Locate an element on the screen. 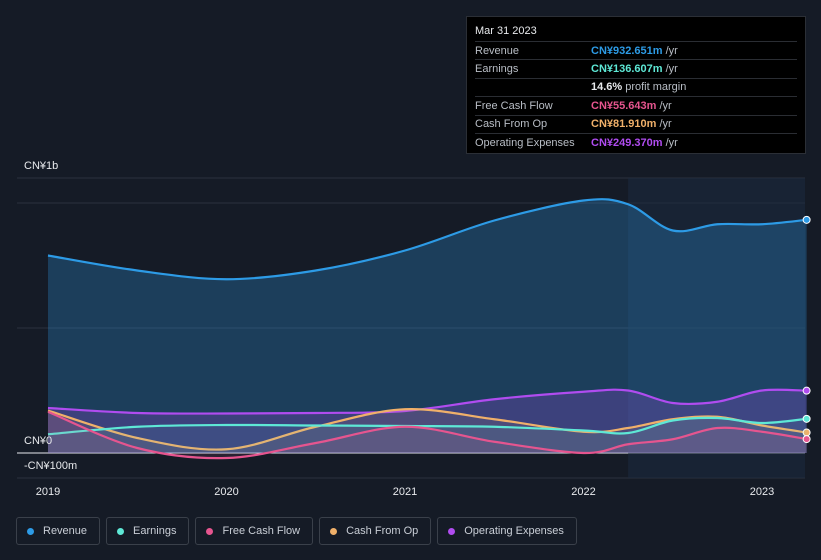 The image size is (821, 560). tooltip-row-value: 14.6% is located at coordinates (607, 87).